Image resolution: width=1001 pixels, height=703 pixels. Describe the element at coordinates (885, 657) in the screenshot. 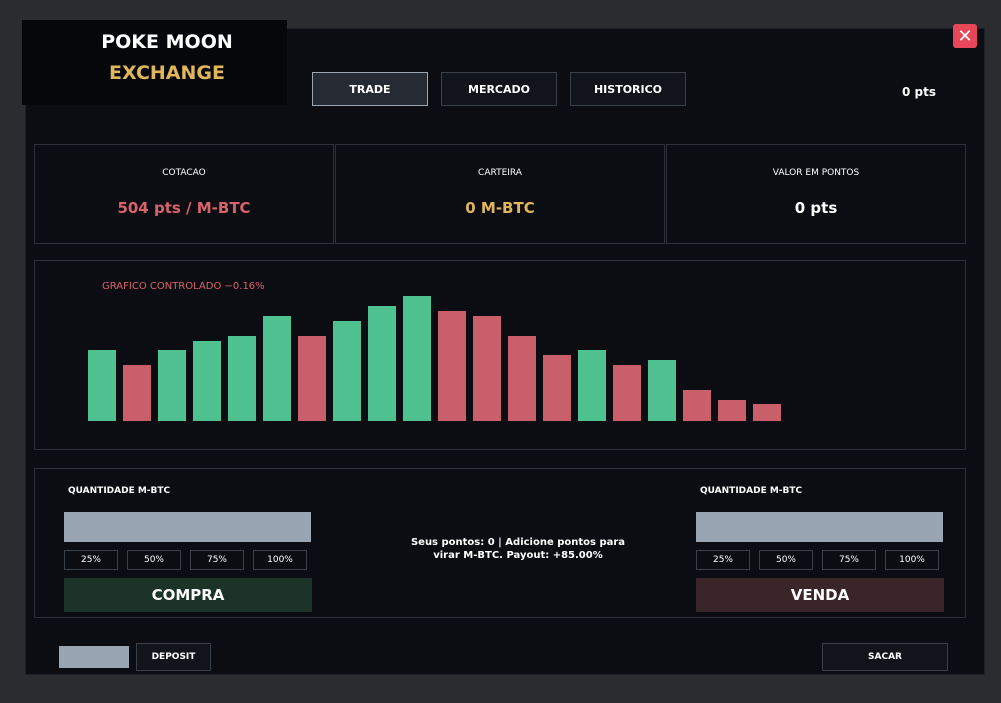

I see `withdraw-button: SACAR` at that location.